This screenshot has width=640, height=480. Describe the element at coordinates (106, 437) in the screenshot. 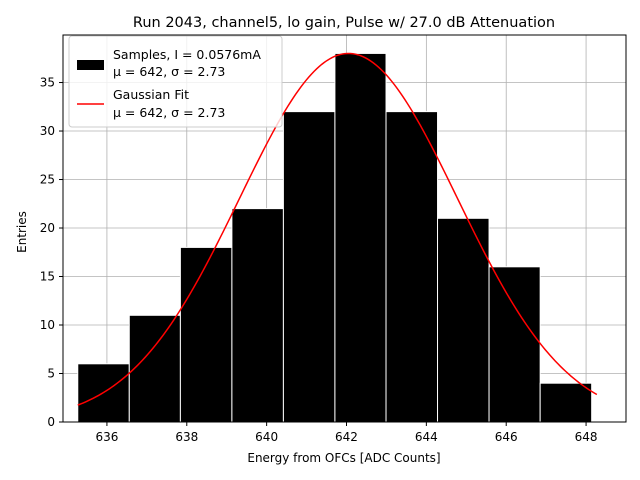

I see `x-tick-label: 636` at that location.